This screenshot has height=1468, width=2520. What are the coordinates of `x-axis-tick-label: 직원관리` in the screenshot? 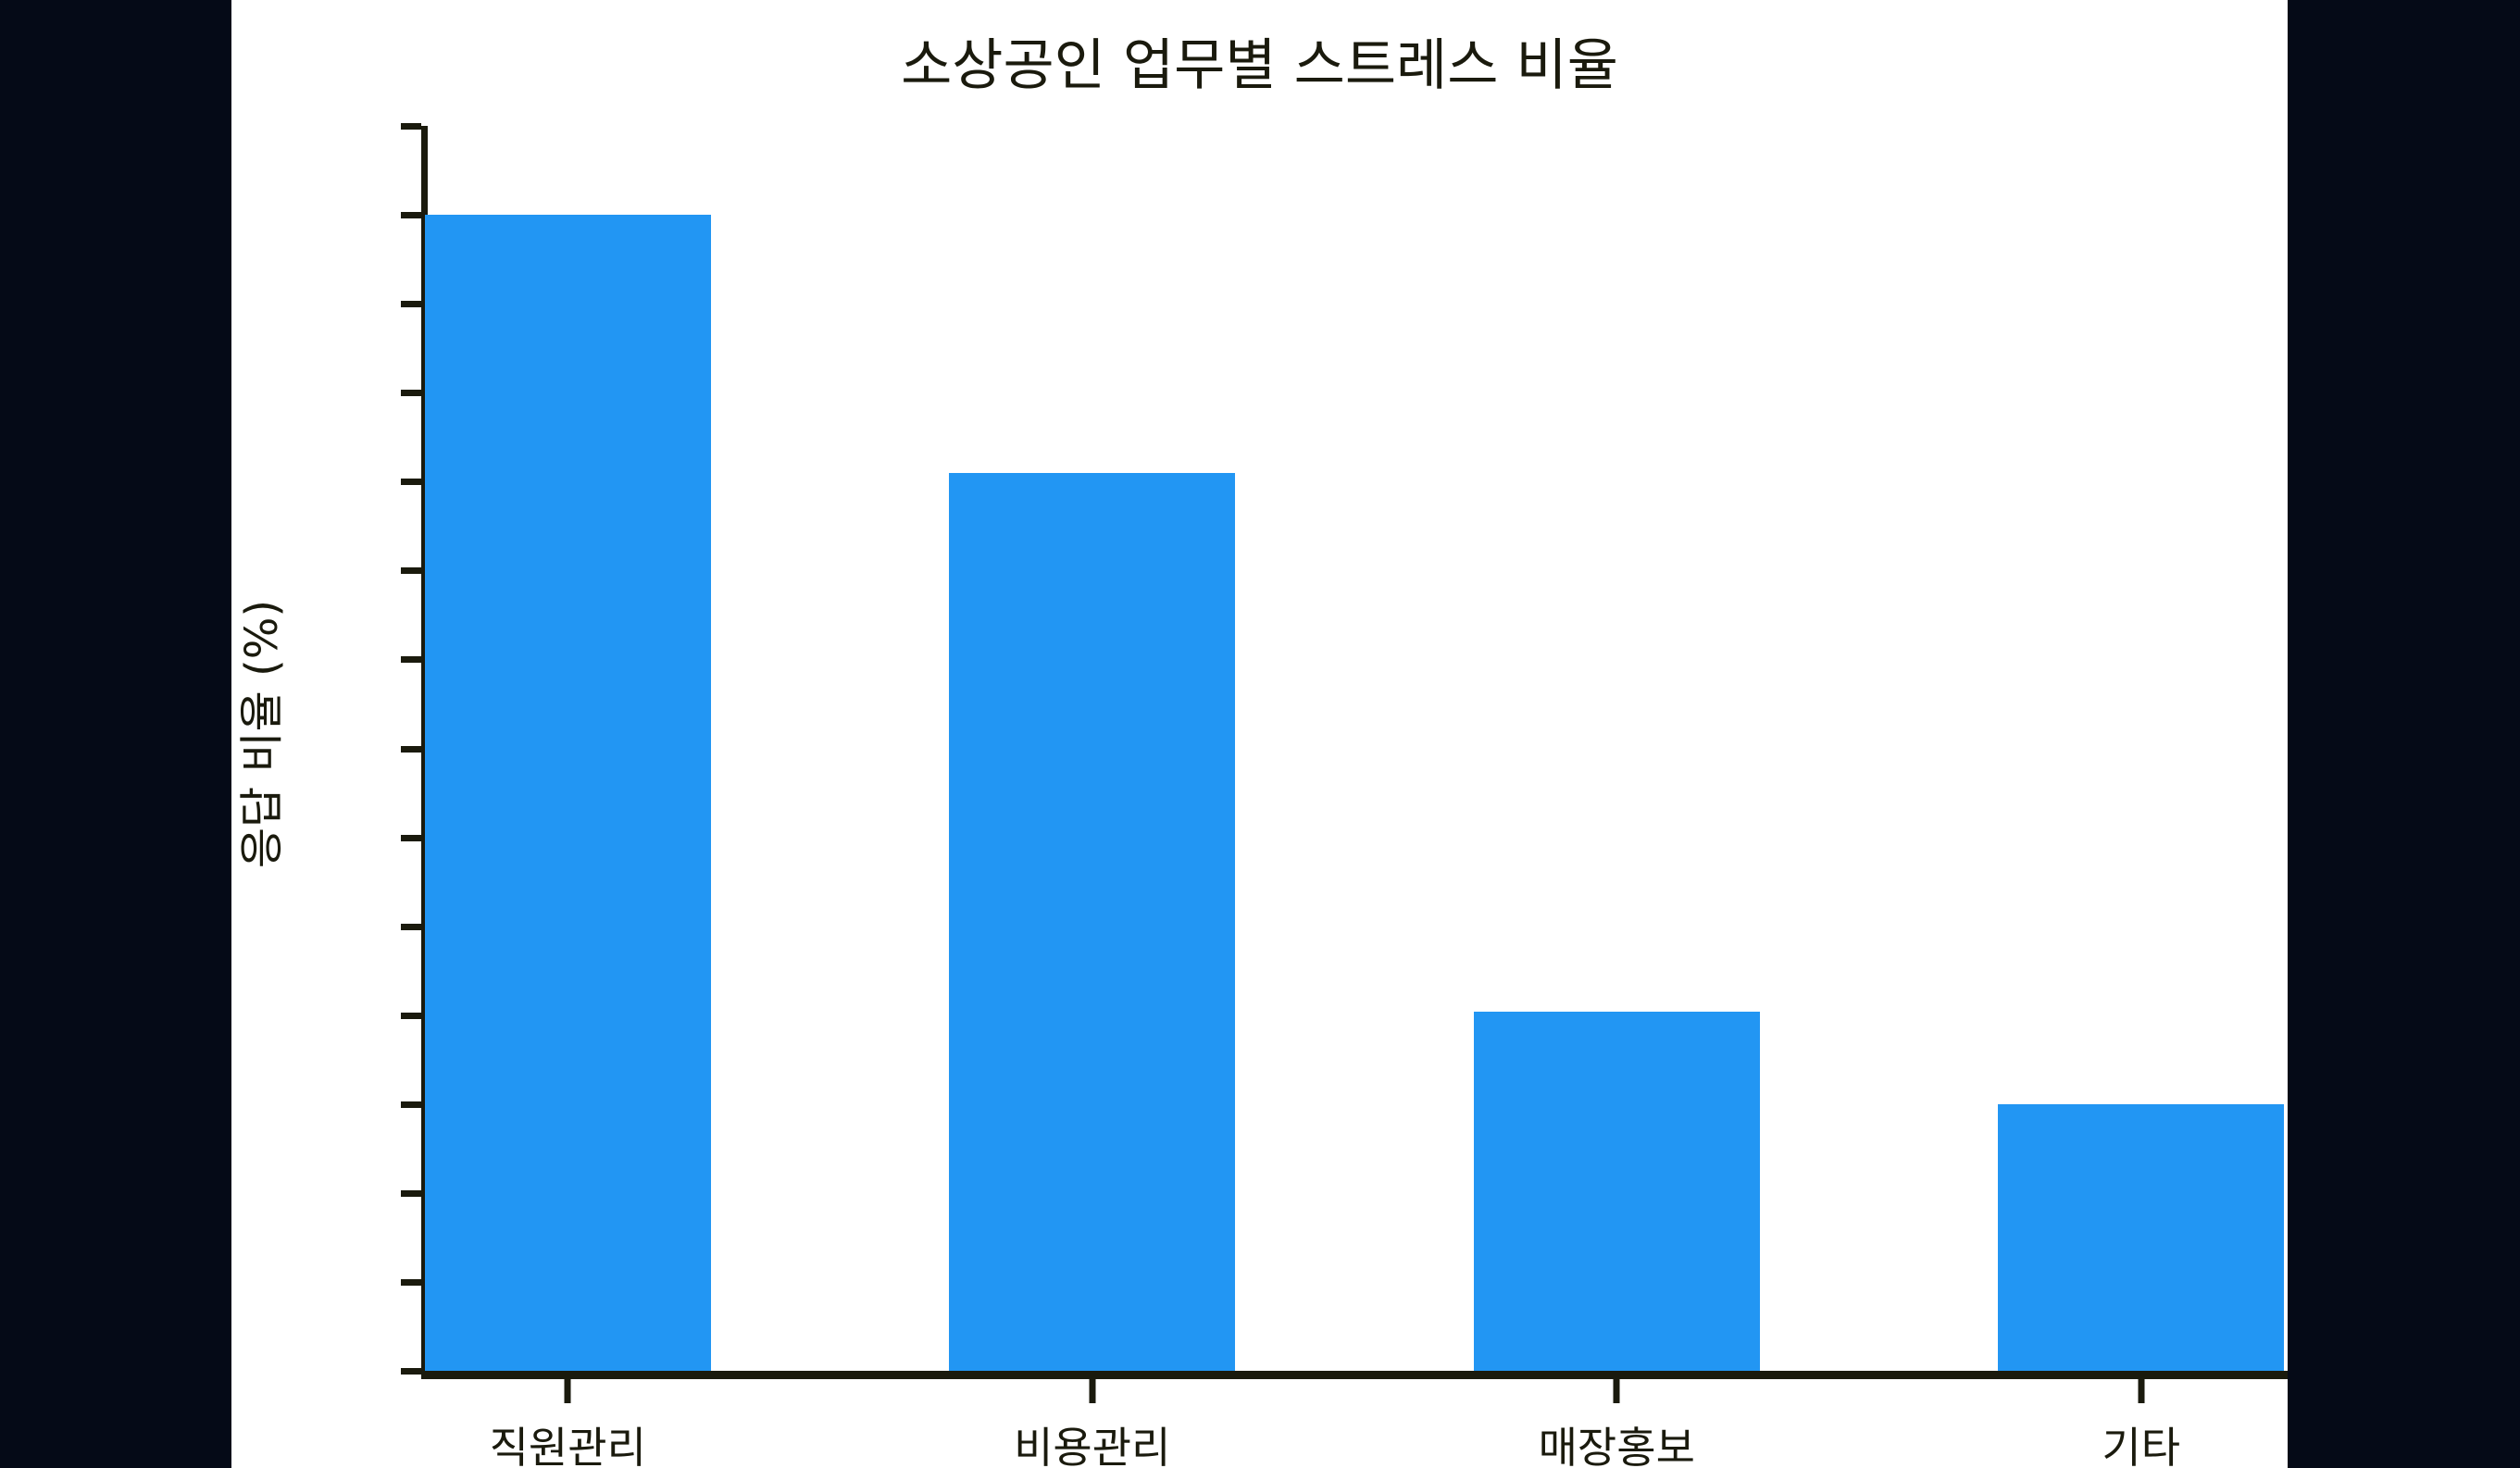 It's located at (567, 1445).